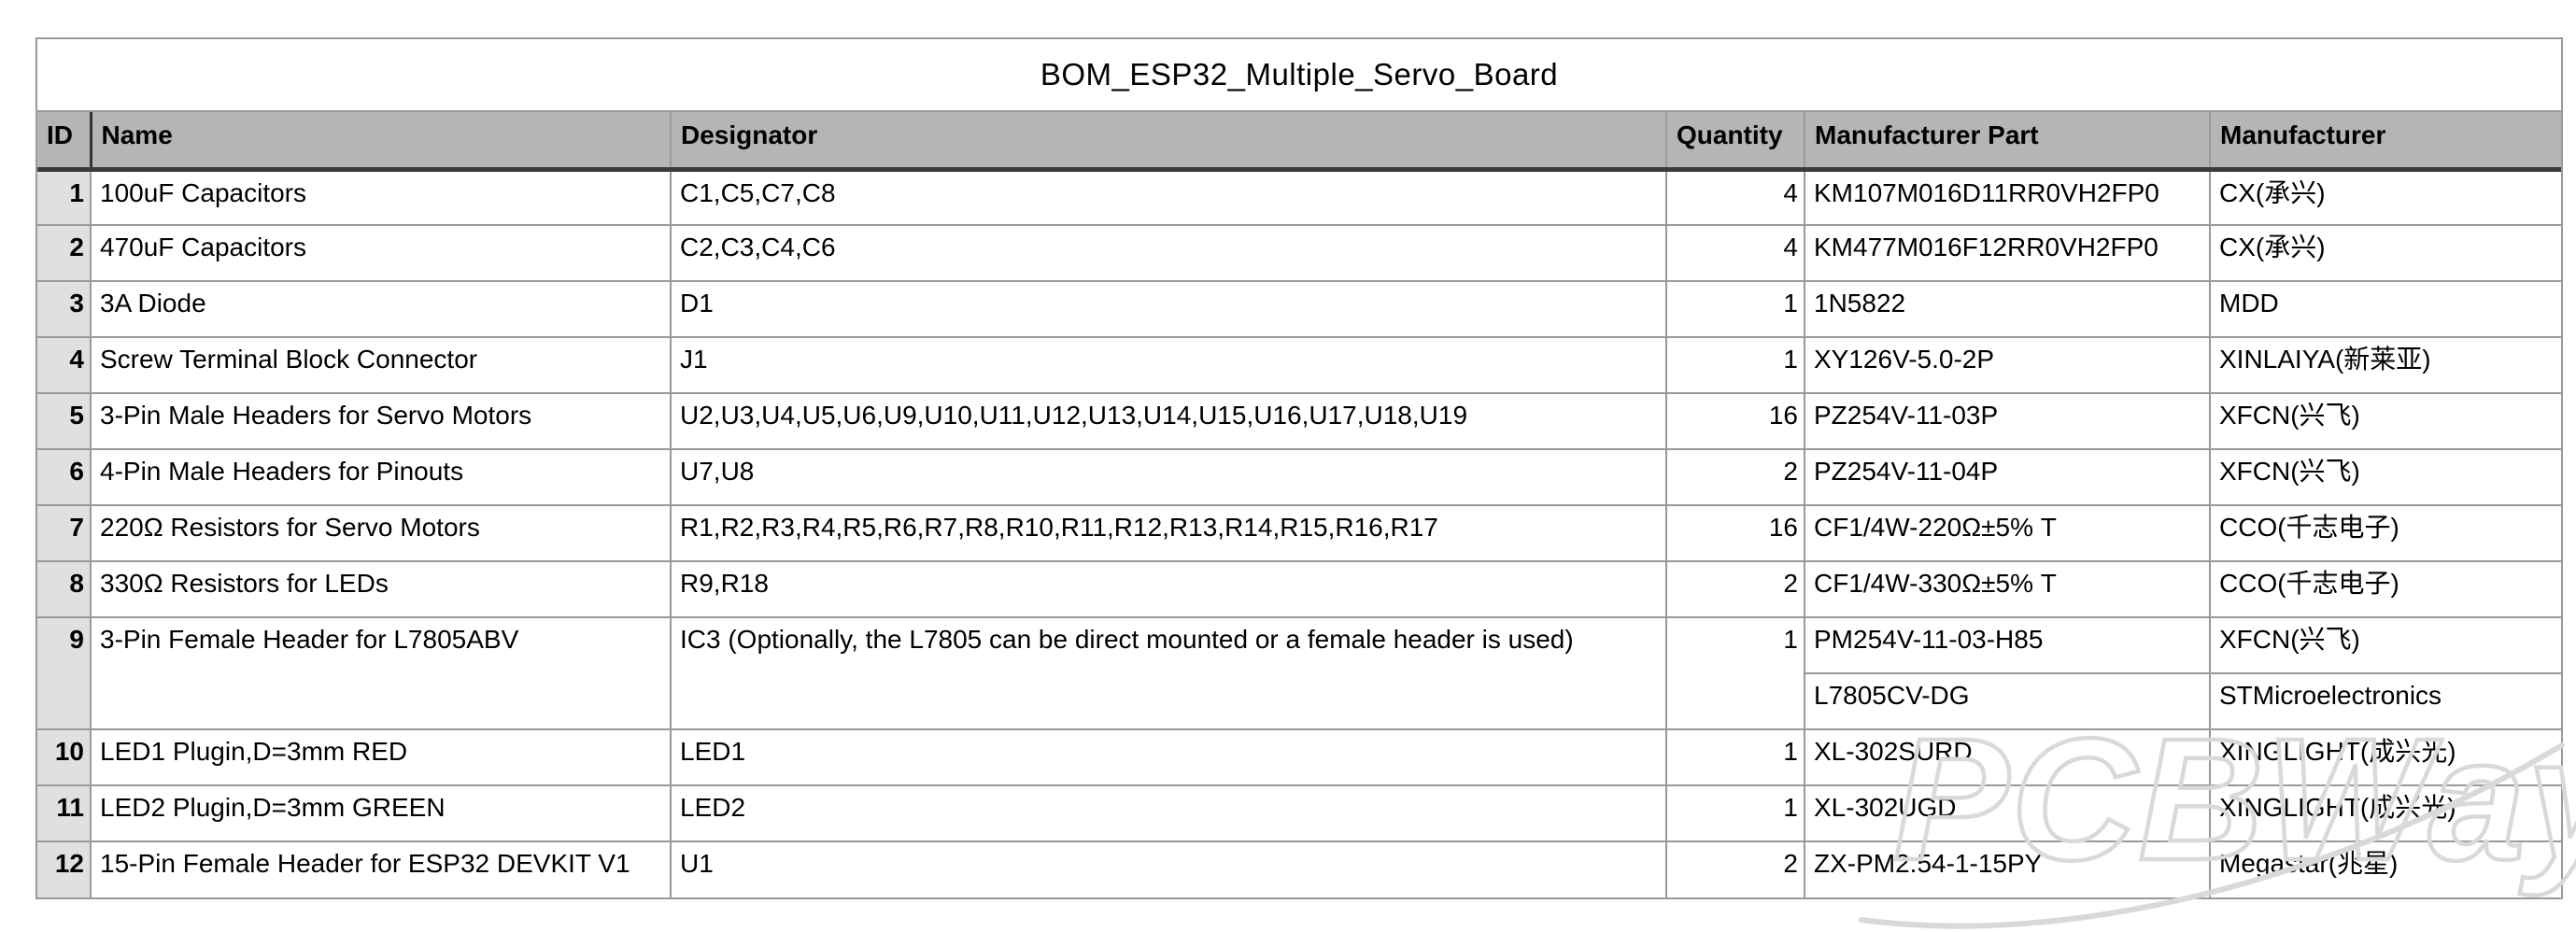  What do you see at coordinates (64, 141) in the screenshot?
I see `column-header-id: ID` at bounding box center [64, 141].